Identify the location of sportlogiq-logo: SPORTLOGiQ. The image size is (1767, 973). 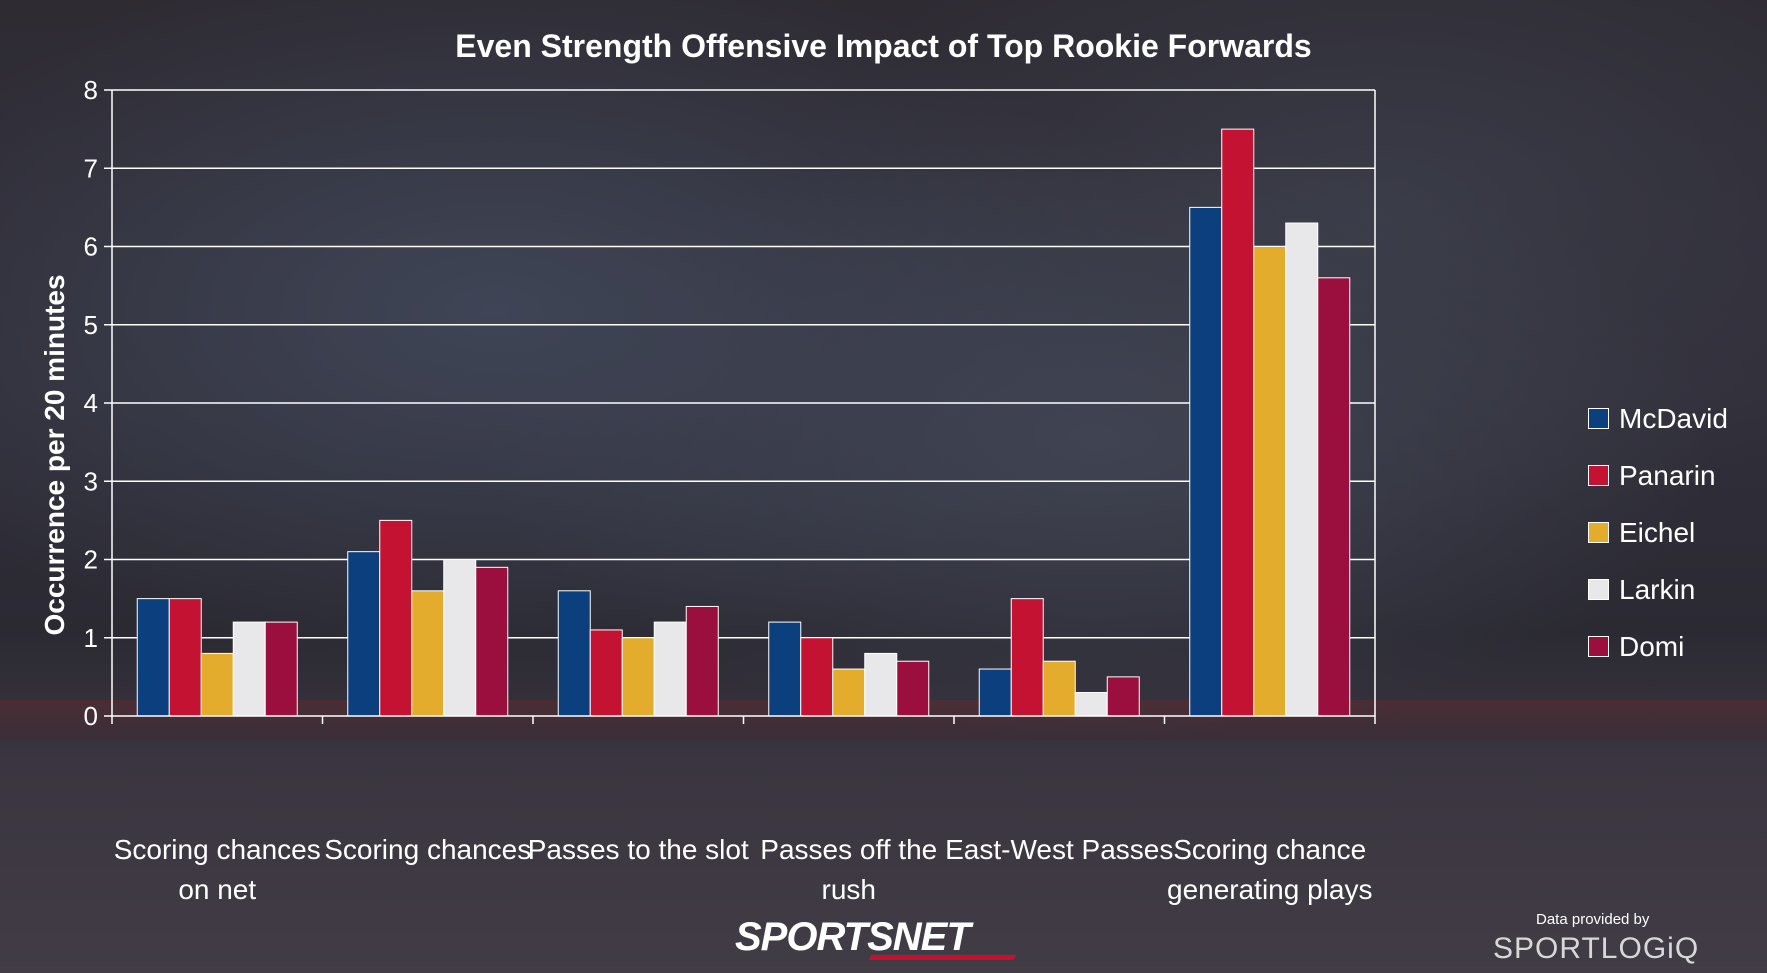
(1596, 948).